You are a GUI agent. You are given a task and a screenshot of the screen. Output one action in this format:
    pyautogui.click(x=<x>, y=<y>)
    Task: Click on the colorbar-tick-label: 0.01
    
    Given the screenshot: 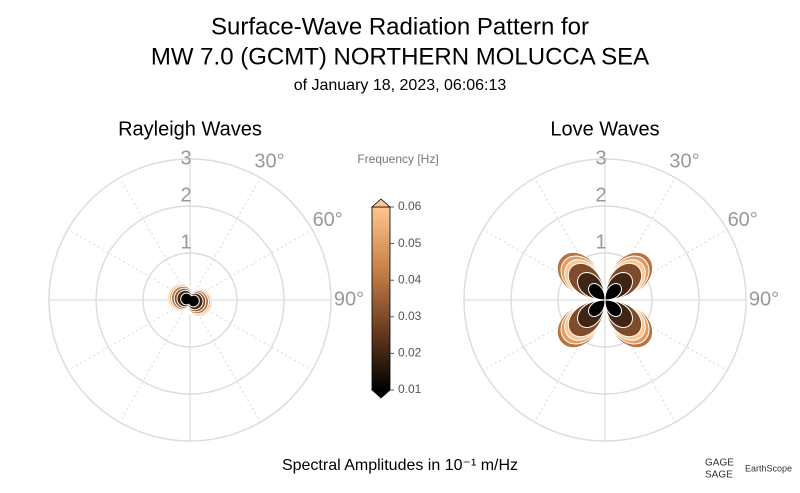 What is the action you would take?
    pyautogui.click(x=410, y=389)
    